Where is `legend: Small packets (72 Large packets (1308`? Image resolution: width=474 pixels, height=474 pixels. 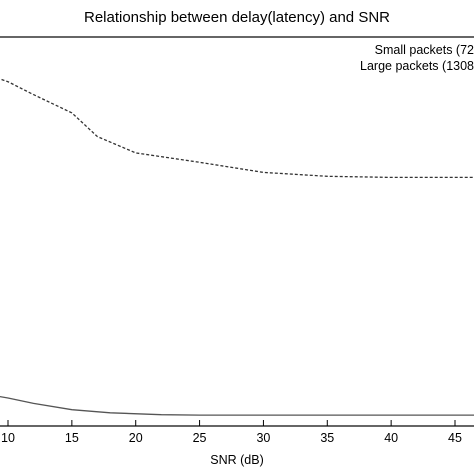 legend: Small packets (72 Large packets (1308 is located at coordinates (417, 58).